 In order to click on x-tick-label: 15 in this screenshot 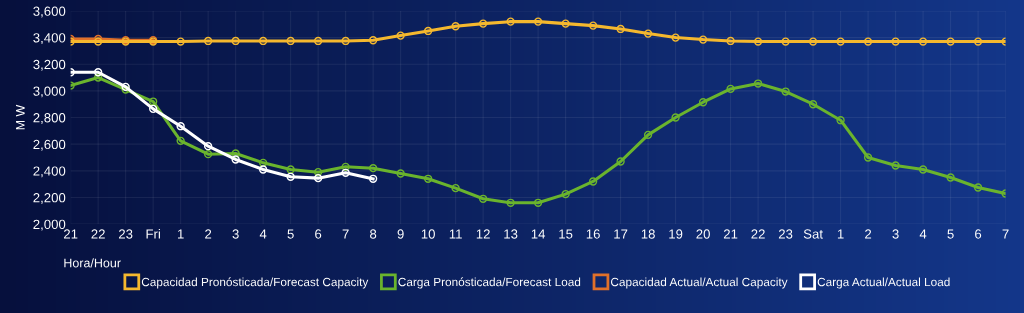, I will do `click(566, 234)`.